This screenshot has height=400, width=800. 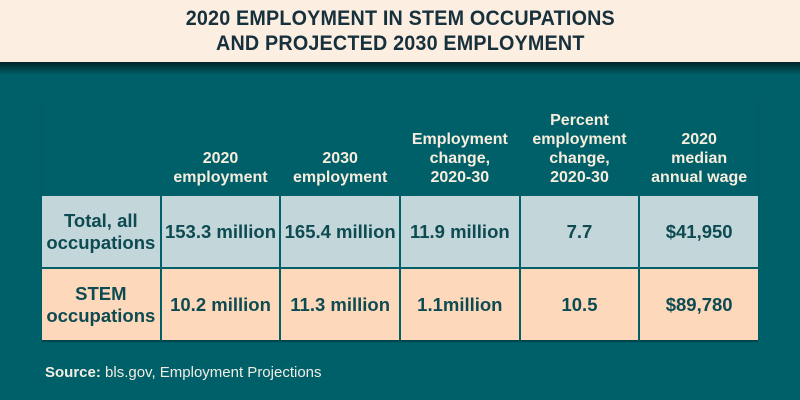 What do you see at coordinates (579, 231) in the screenshot?
I see `row-total-percent-change: 7.7` at bounding box center [579, 231].